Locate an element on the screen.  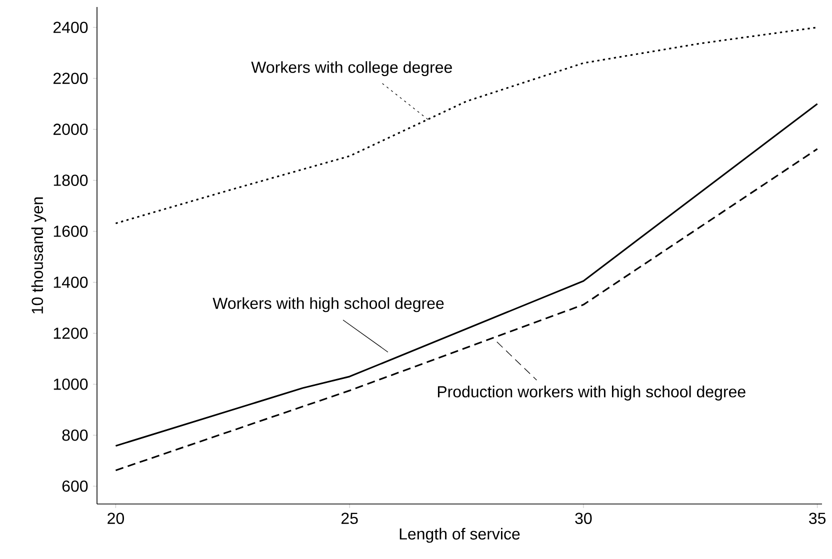
y-tick-label: 1600 is located at coordinates (71, 231).